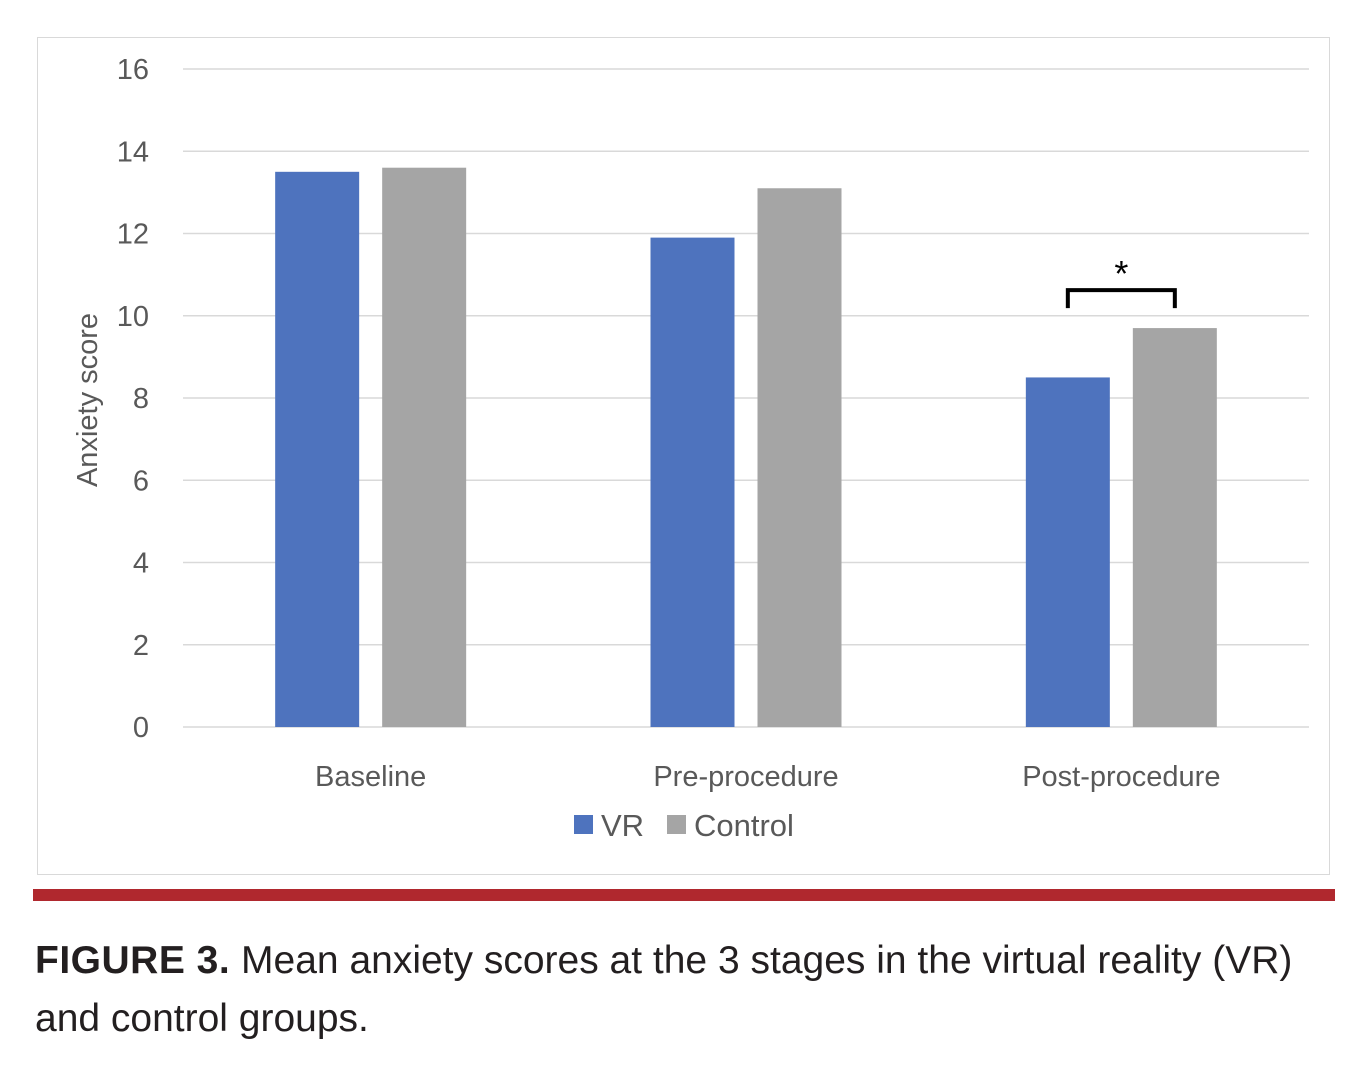 This screenshot has width=1364, height=1070. I want to click on caption-label: FIGURE 3., so click(133, 960).